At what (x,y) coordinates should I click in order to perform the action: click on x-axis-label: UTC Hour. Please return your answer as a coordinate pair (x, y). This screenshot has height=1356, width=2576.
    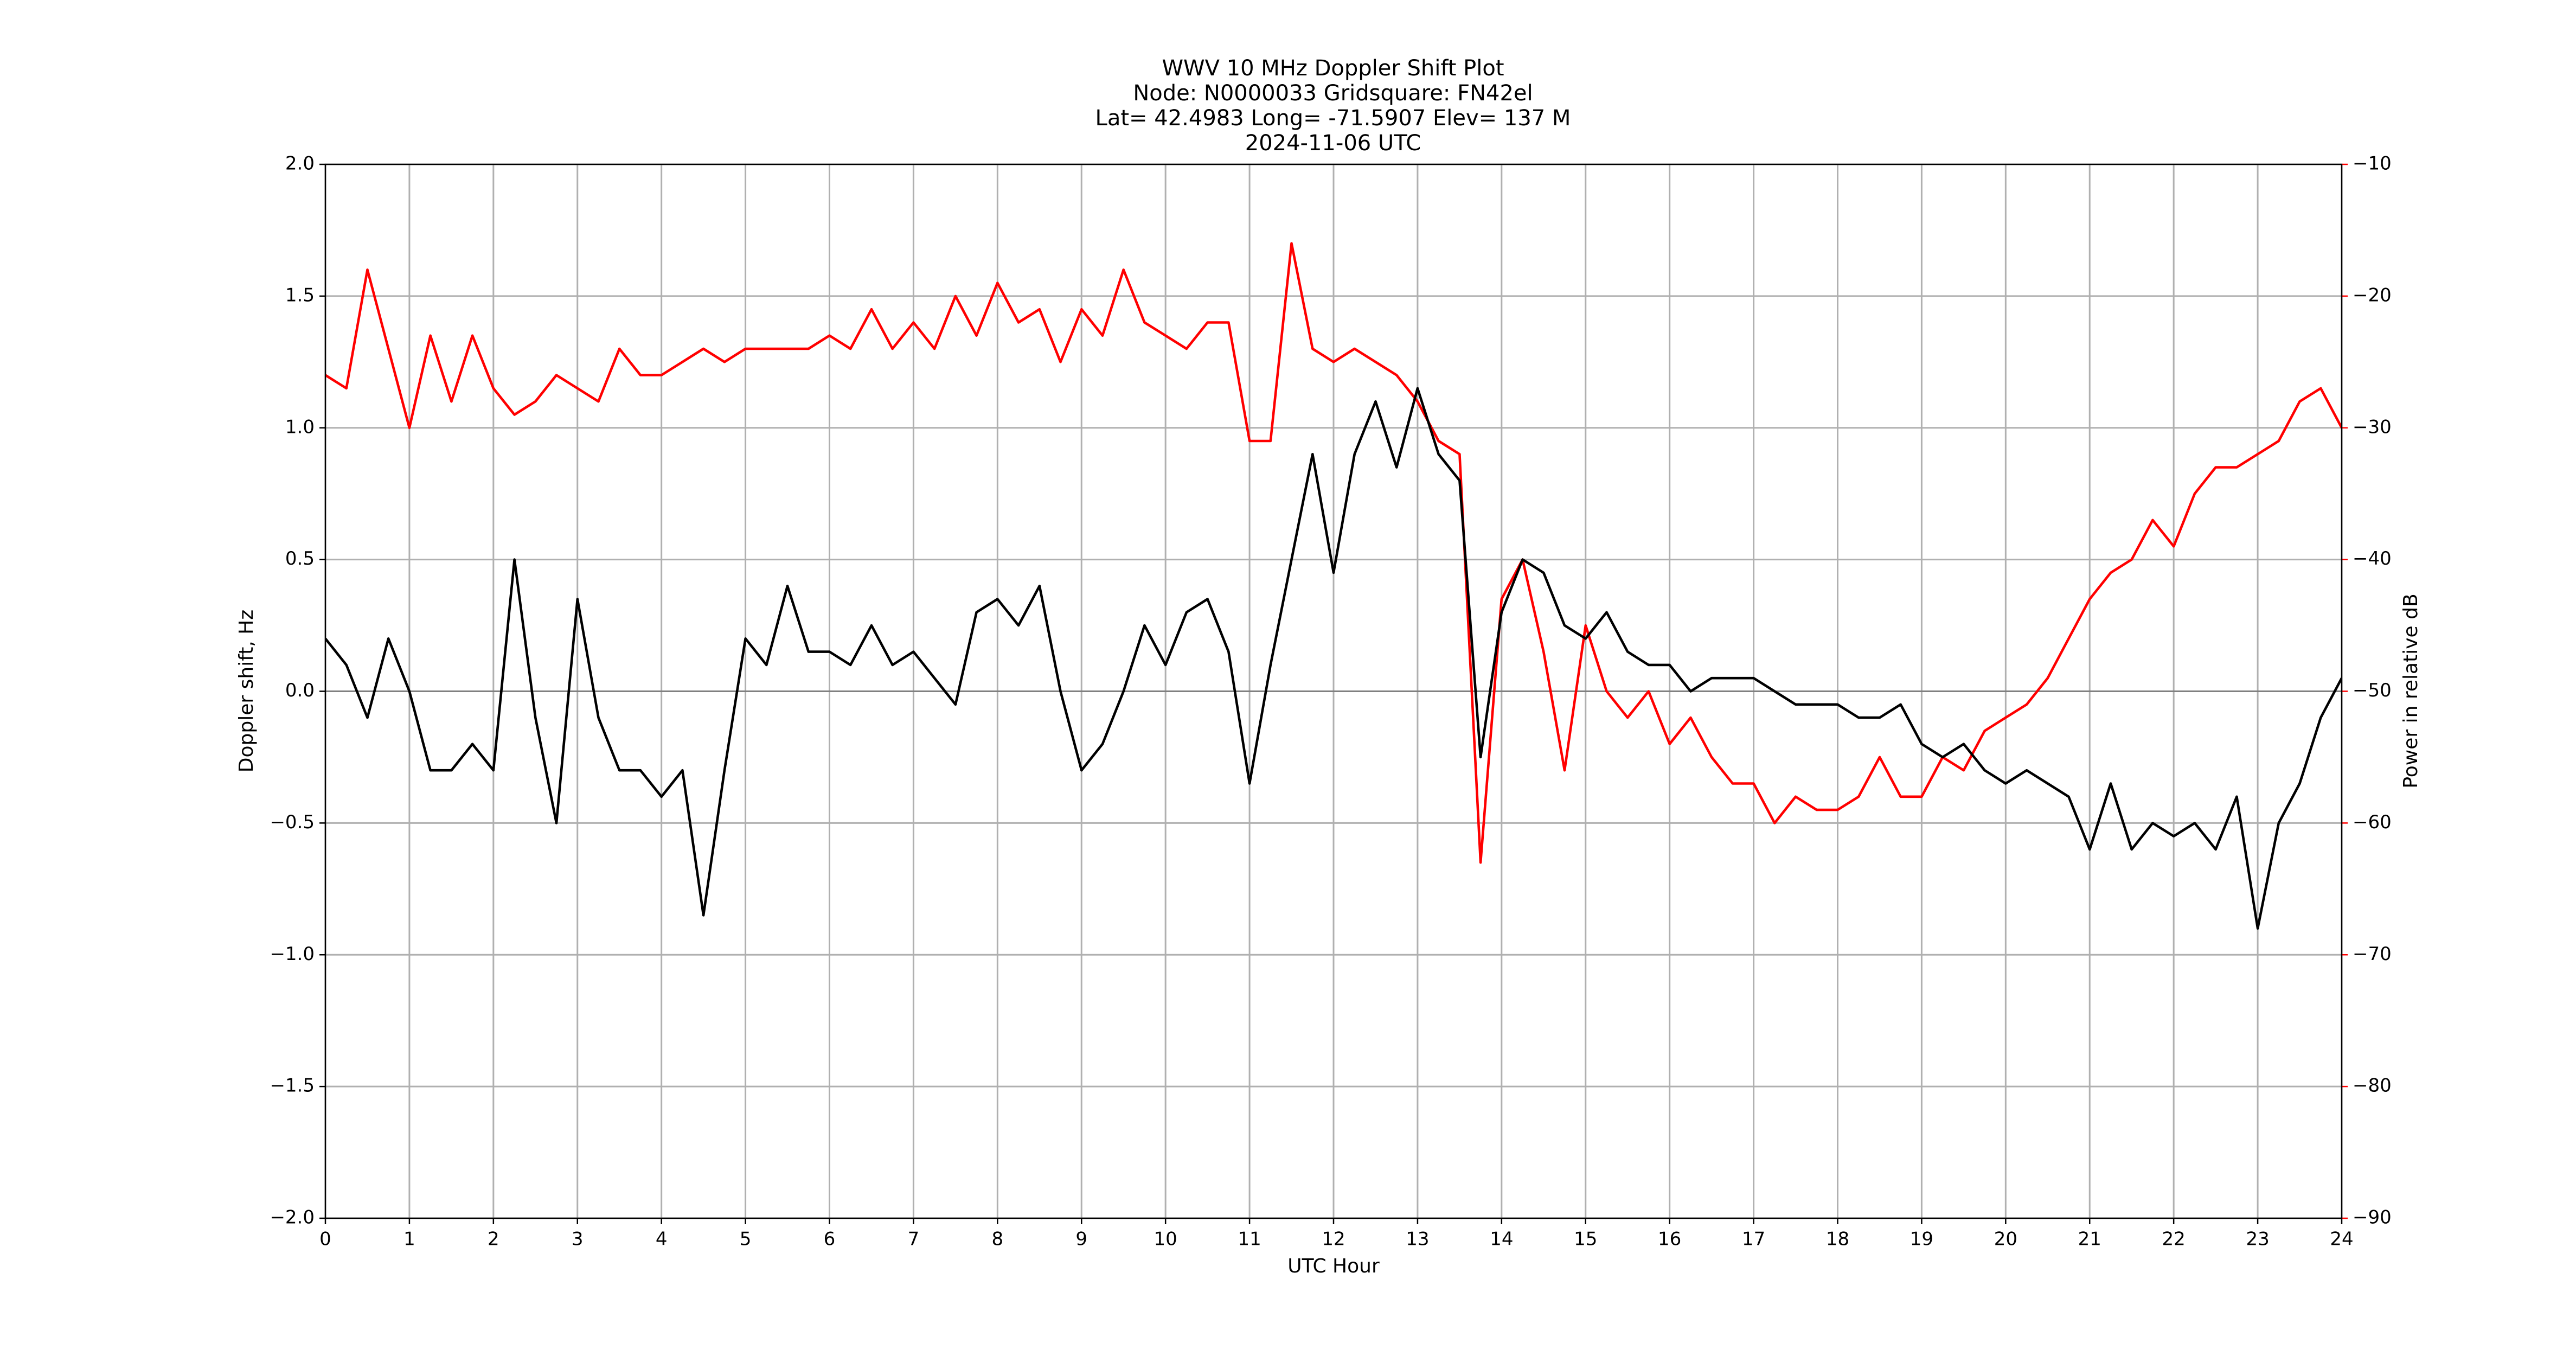
    Looking at the image, I should click on (1333, 1266).